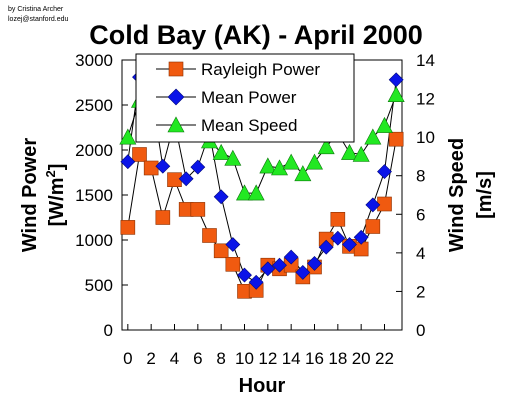 The width and height of the screenshot is (513, 413). Describe the element at coordinates (38, 19) in the screenshot. I see `credit-email: lozej@stanford.edu` at that location.